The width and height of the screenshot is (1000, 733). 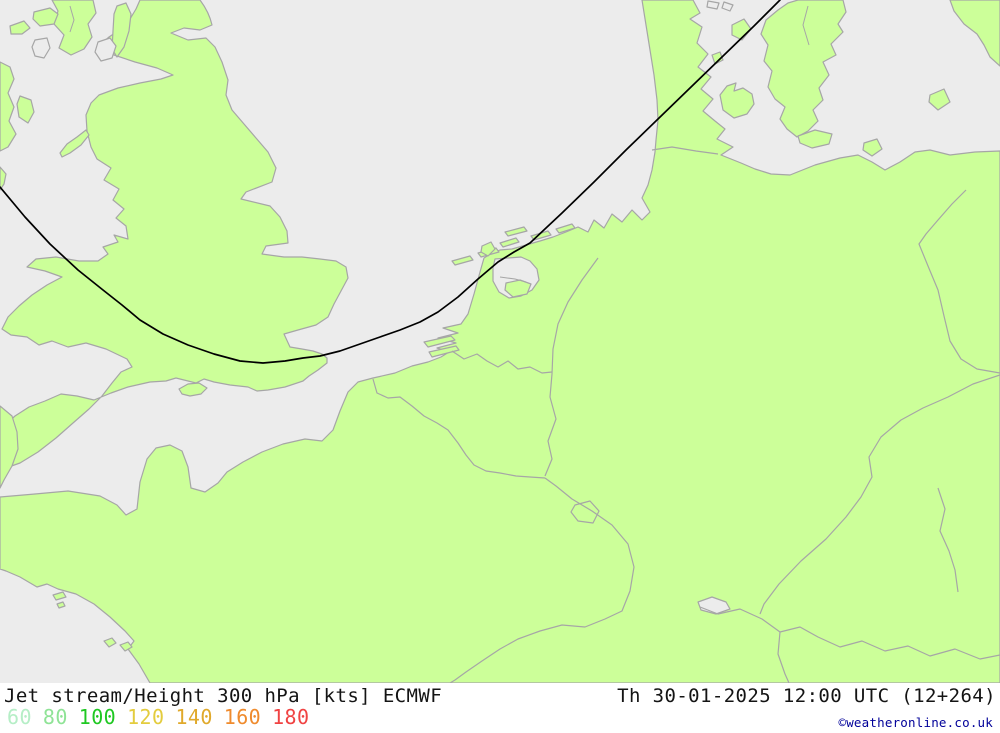 I want to click on legend-title: Jet stream/Height 300 hPa [kts] ECMWF, so click(x=223, y=696).